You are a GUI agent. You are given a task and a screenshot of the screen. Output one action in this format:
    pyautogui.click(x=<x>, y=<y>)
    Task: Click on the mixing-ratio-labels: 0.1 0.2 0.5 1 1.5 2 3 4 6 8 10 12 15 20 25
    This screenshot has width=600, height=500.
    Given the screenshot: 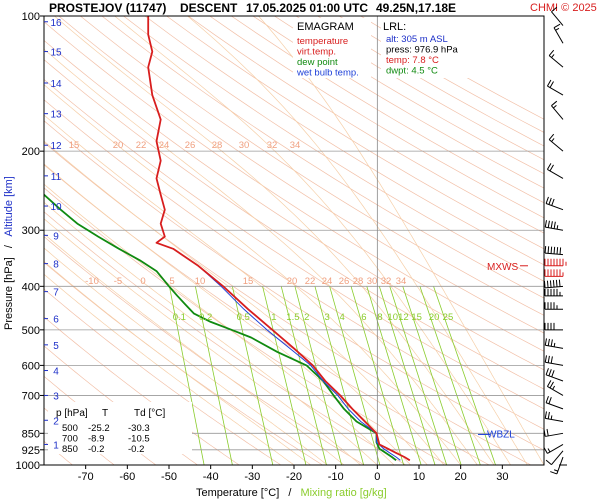 What is the action you would take?
    pyautogui.click(x=313, y=317)
    